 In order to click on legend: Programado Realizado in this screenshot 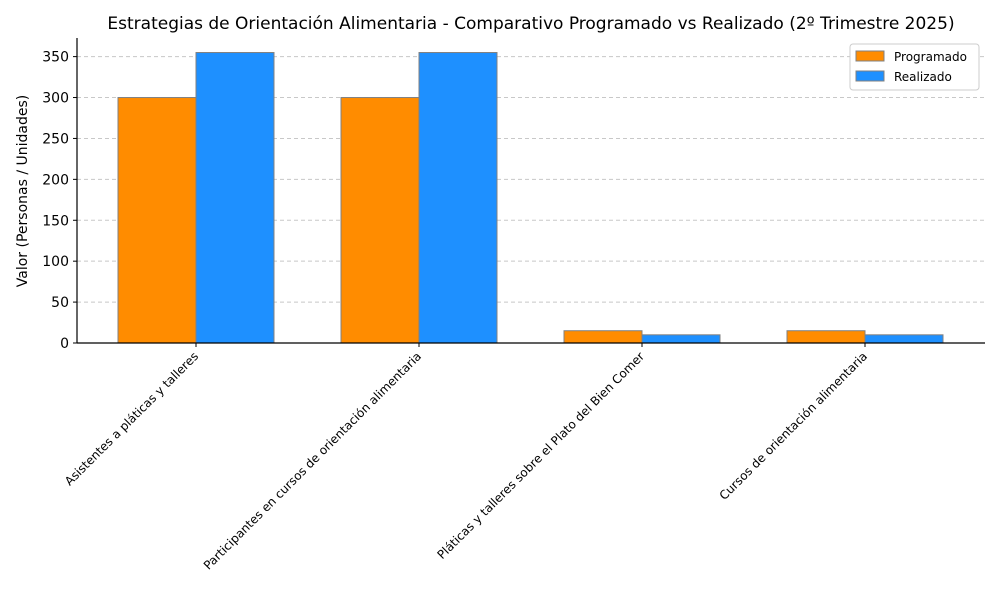, I will do `click(914, 67)`.